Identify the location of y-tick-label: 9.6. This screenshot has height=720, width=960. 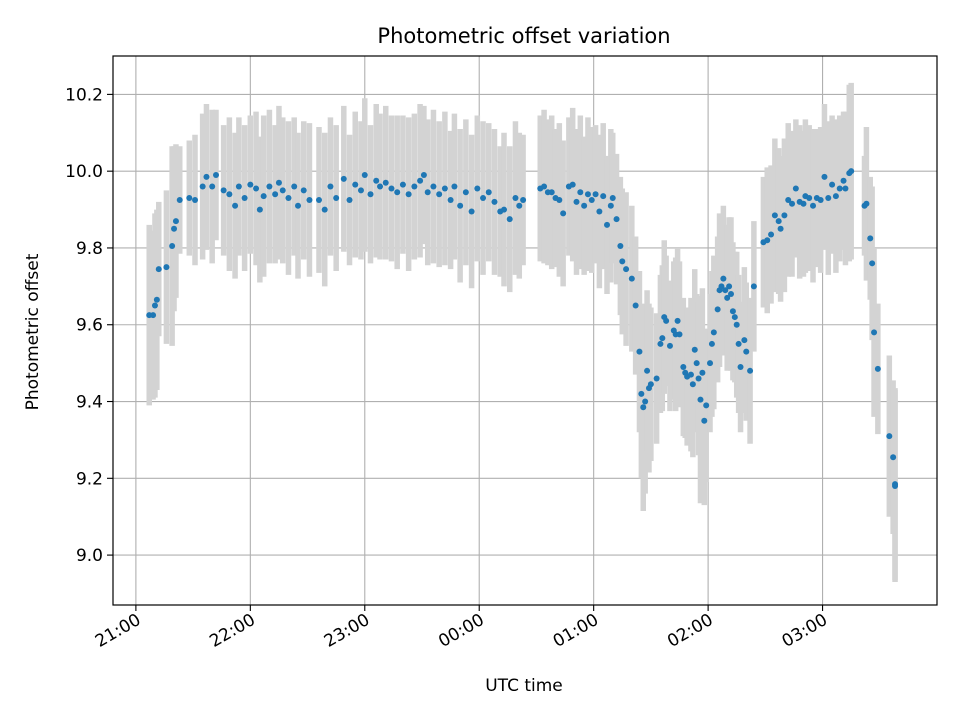
(89, 326).